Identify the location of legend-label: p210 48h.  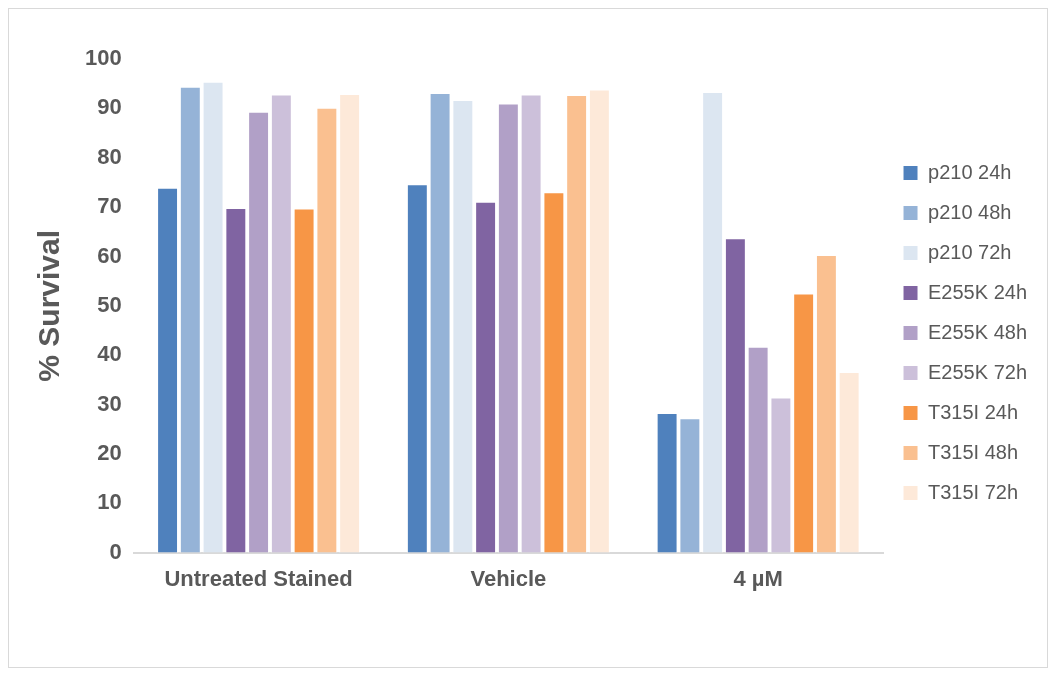
(970, 211).